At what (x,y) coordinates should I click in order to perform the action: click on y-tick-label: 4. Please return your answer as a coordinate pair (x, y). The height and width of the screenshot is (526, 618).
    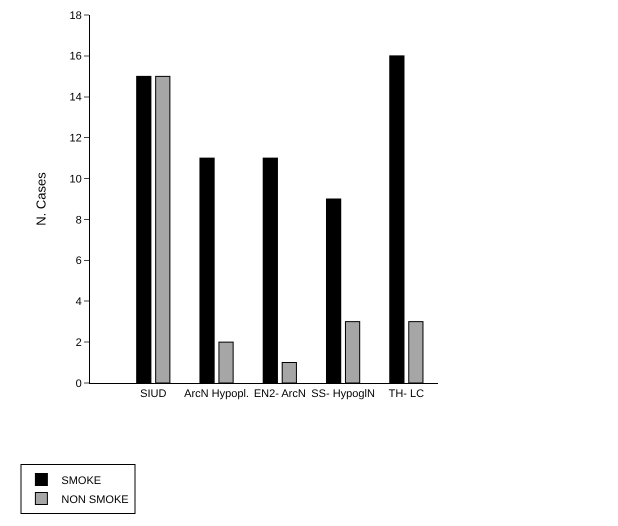
    Looking at the image, I should click on (79, 302).